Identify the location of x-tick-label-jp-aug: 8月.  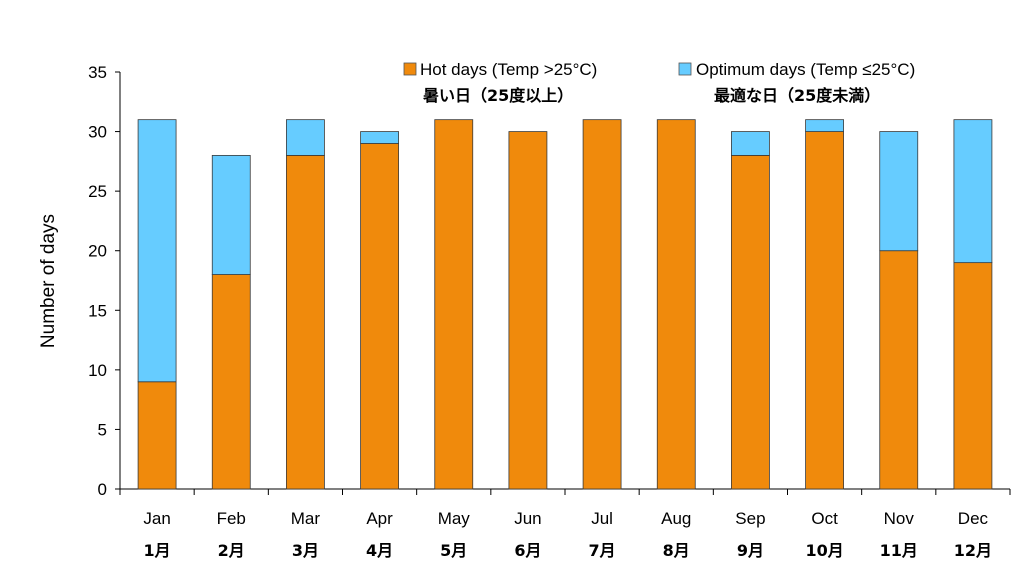
(676, 550).